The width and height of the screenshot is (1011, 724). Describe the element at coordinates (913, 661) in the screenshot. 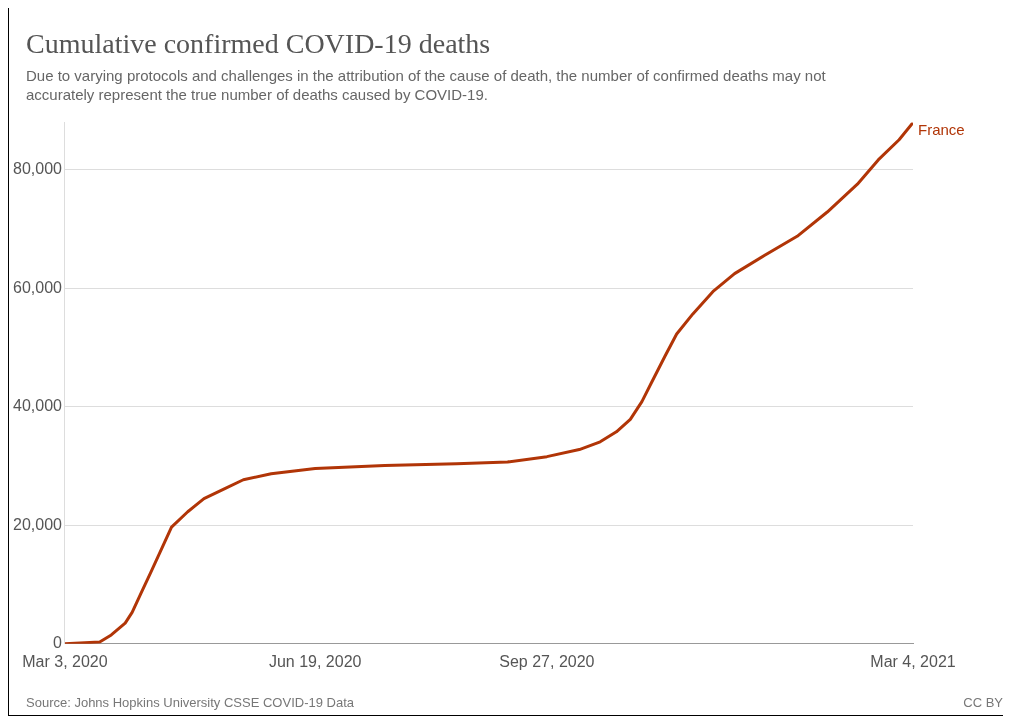

I see `x-tick-label: Mar 4, 2021` at that location.